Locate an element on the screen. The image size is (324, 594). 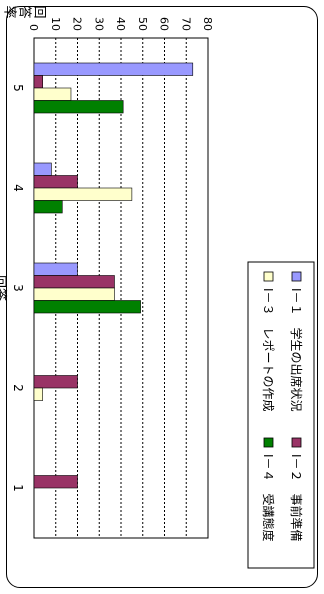
legend: Ⅰ－１ 学生の出席状況 Ⅰ－２ 事前準備 Ⅰ－３ レポートの作成 Ⅰ－４ 受講態度 is located at coordinates (281, 415).